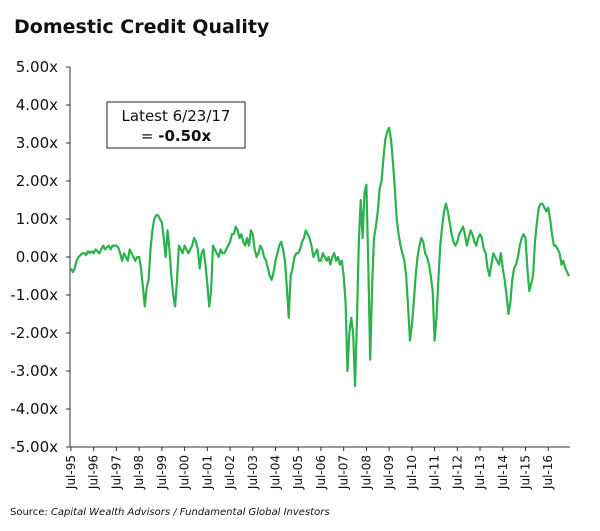 Image resolution: width=600 pixels, height=531 pixels. What do you see at coordinates (435, 472) in the screenshot?
I see `x-tick-label: Jul-11` at bounding box center [435, 472].